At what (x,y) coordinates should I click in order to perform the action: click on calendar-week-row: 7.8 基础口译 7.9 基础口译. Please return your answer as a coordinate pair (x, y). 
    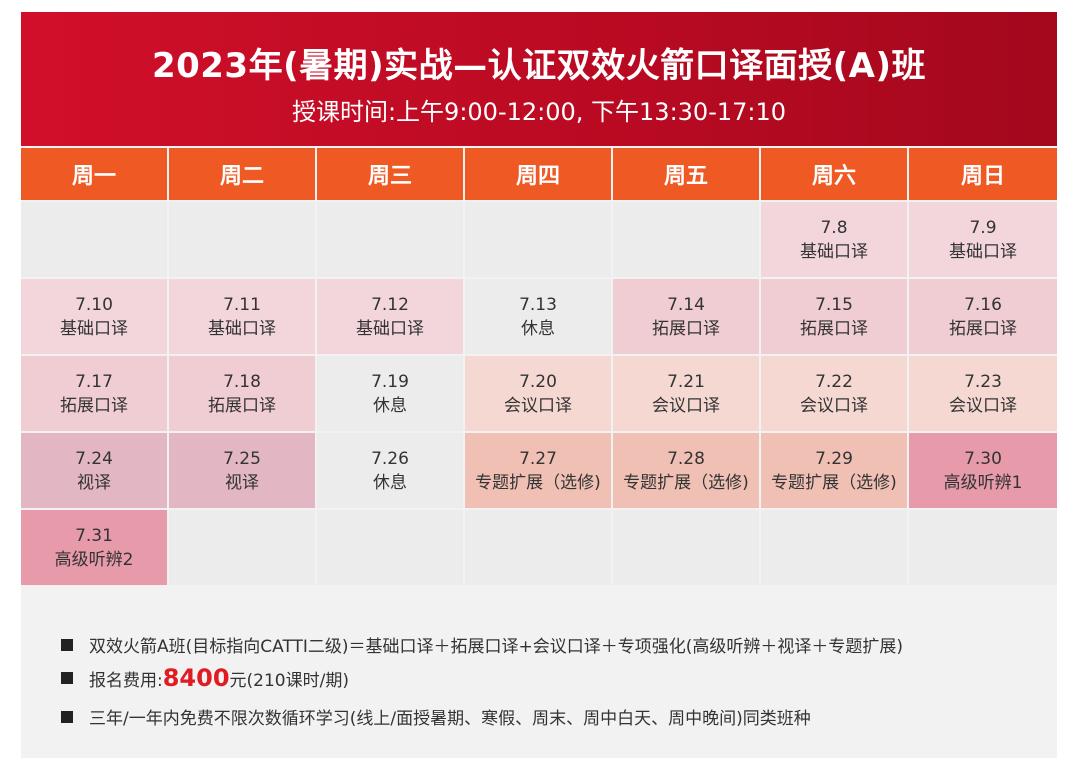
    Looking at the image, I should click on (539, 239).